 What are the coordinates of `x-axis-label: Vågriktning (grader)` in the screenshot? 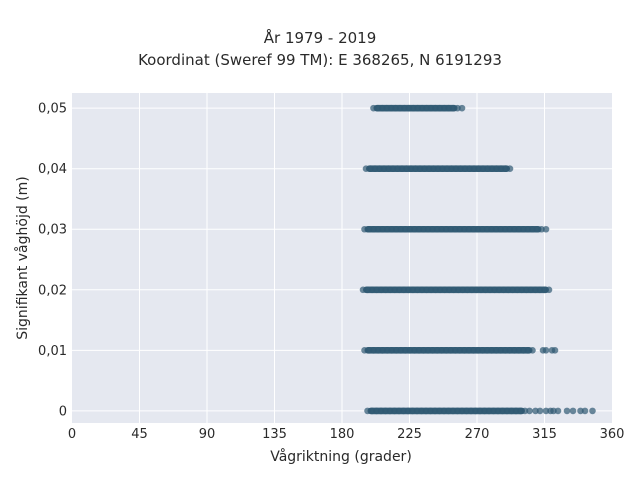 It's located at (341, 456).